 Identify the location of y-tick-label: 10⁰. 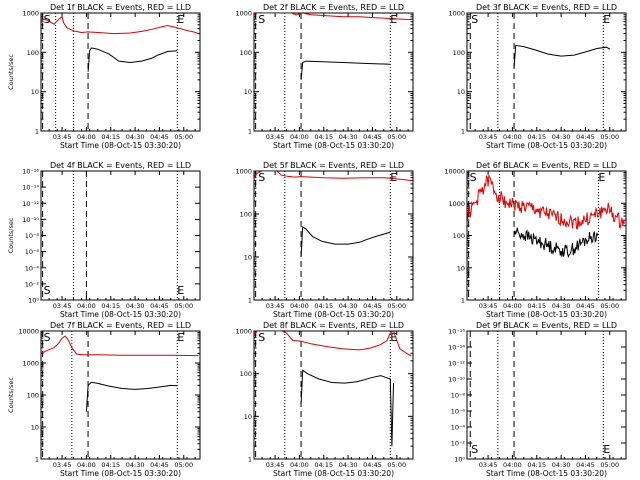
(33, 301).